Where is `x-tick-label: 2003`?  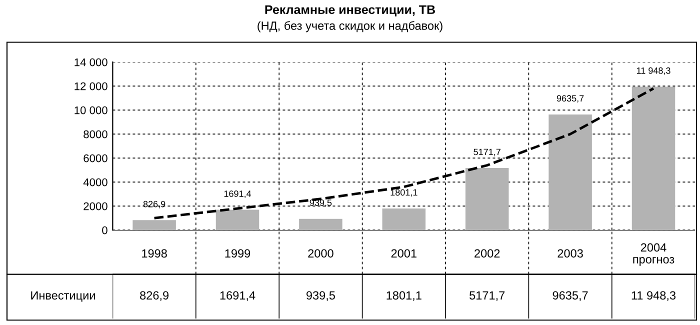 x-tick-label: 2003 is located at coordinates (570, 253).